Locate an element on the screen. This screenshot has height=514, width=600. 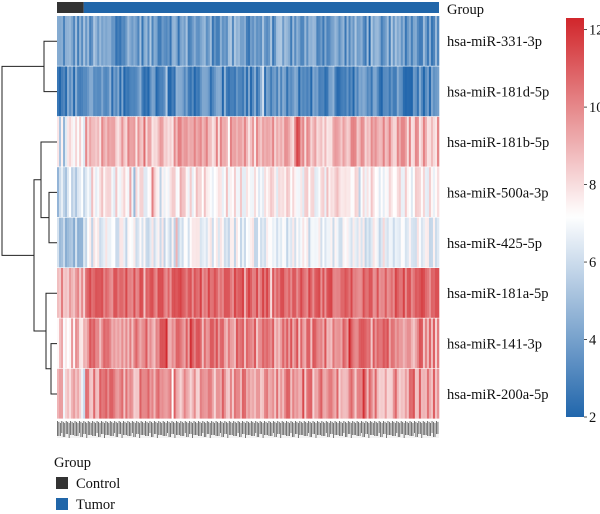
column-names-strip is located at coordinates (248, 429).